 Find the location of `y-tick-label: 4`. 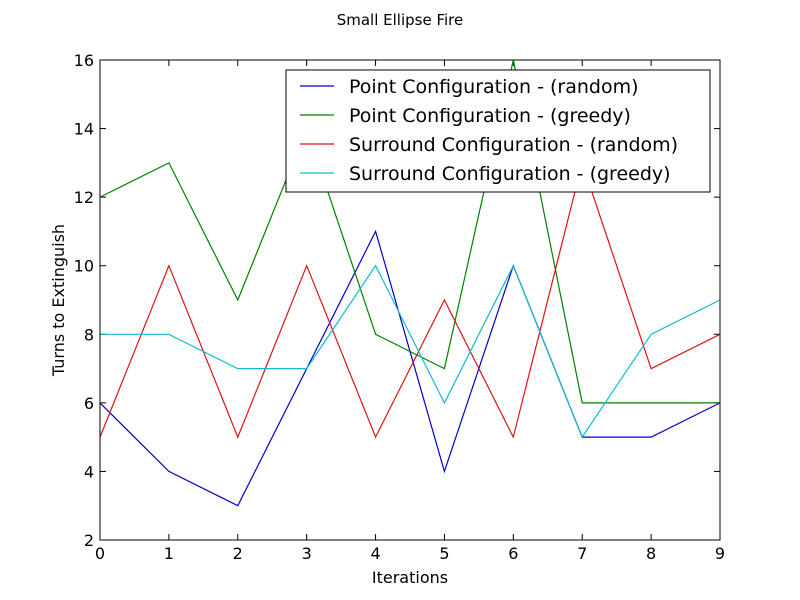

y-tick-label: 4 is located at coordinates (89, 471).